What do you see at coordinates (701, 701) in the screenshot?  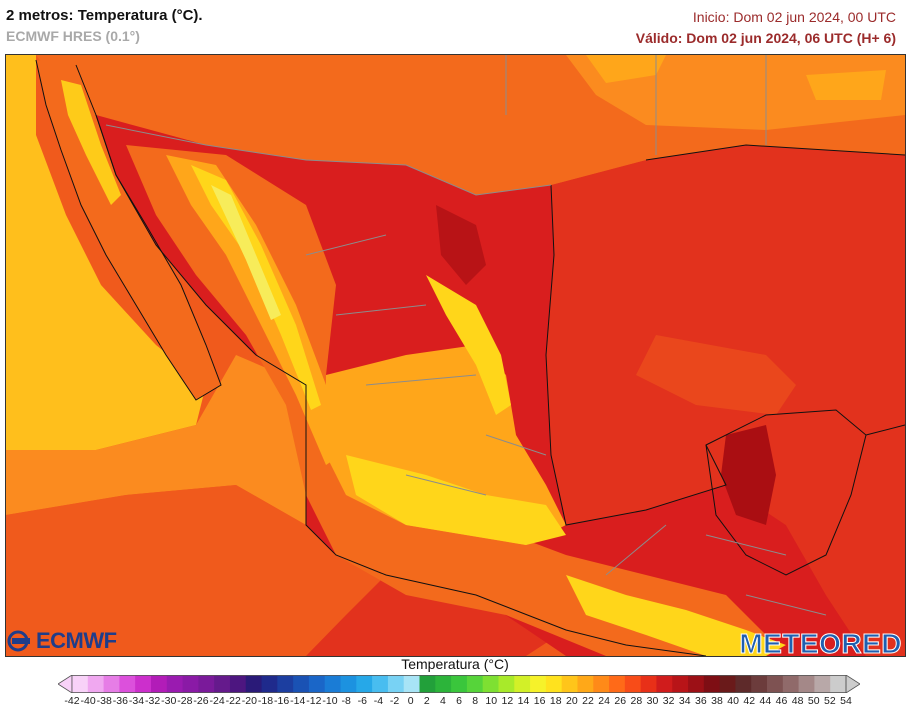 I see `colorbar-tick-label: 36` at bounding box center [701, 701].